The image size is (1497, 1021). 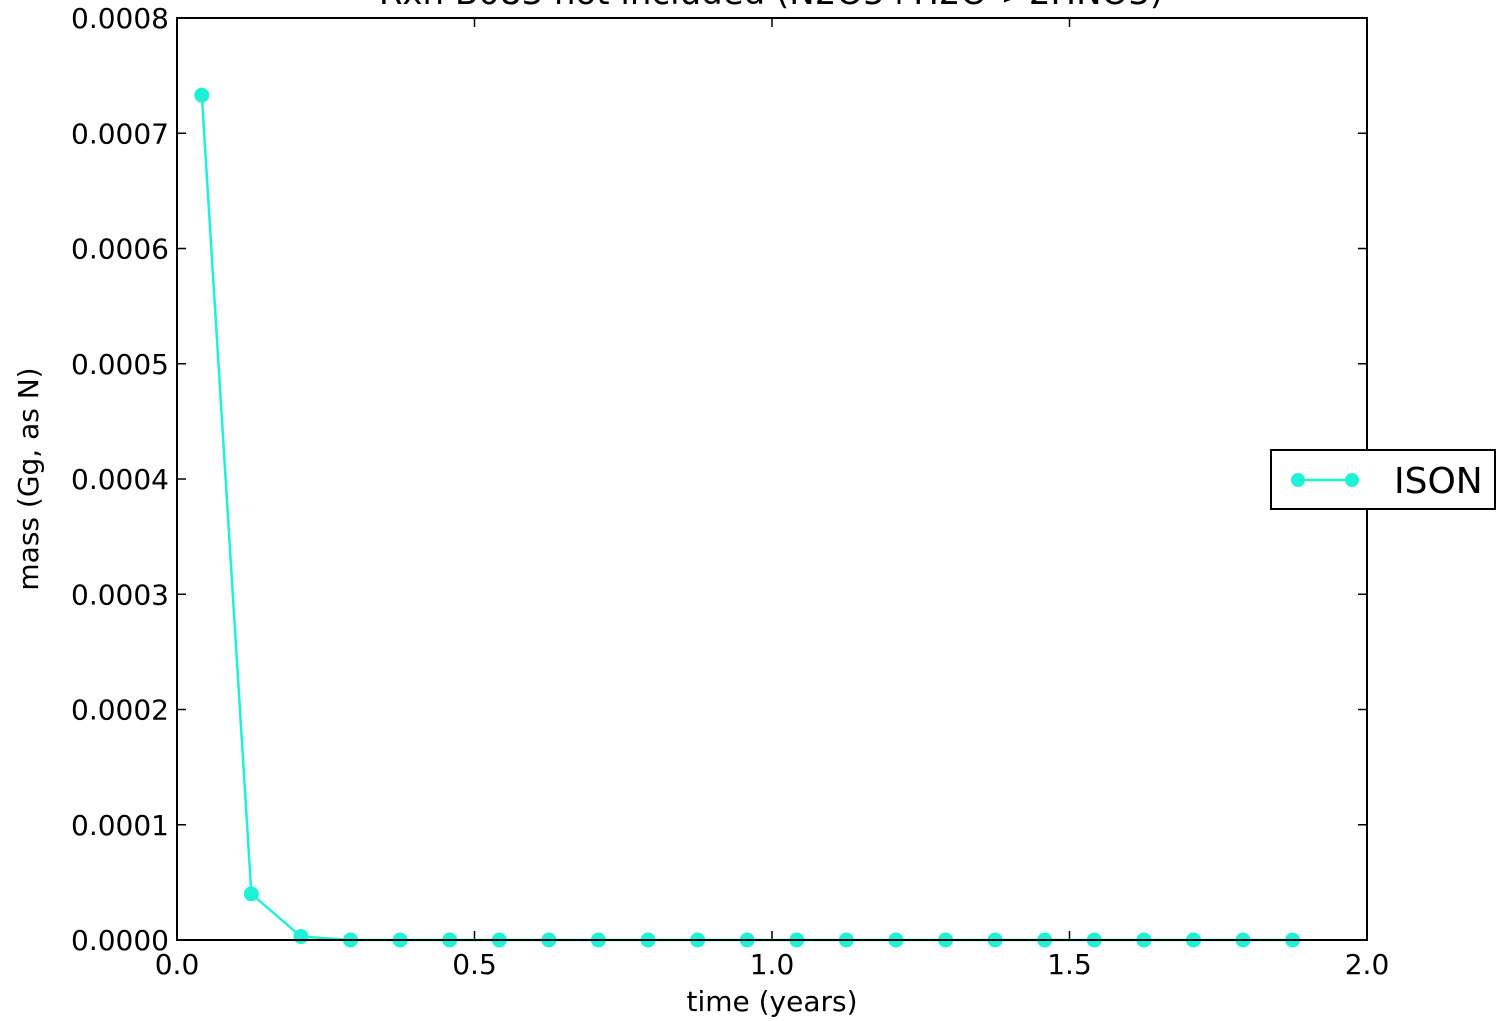 What do you see at coordinates (120, 479) in the screenshot?
I see `y-tick-label: 0.0004` at bounding box center [120, 479].